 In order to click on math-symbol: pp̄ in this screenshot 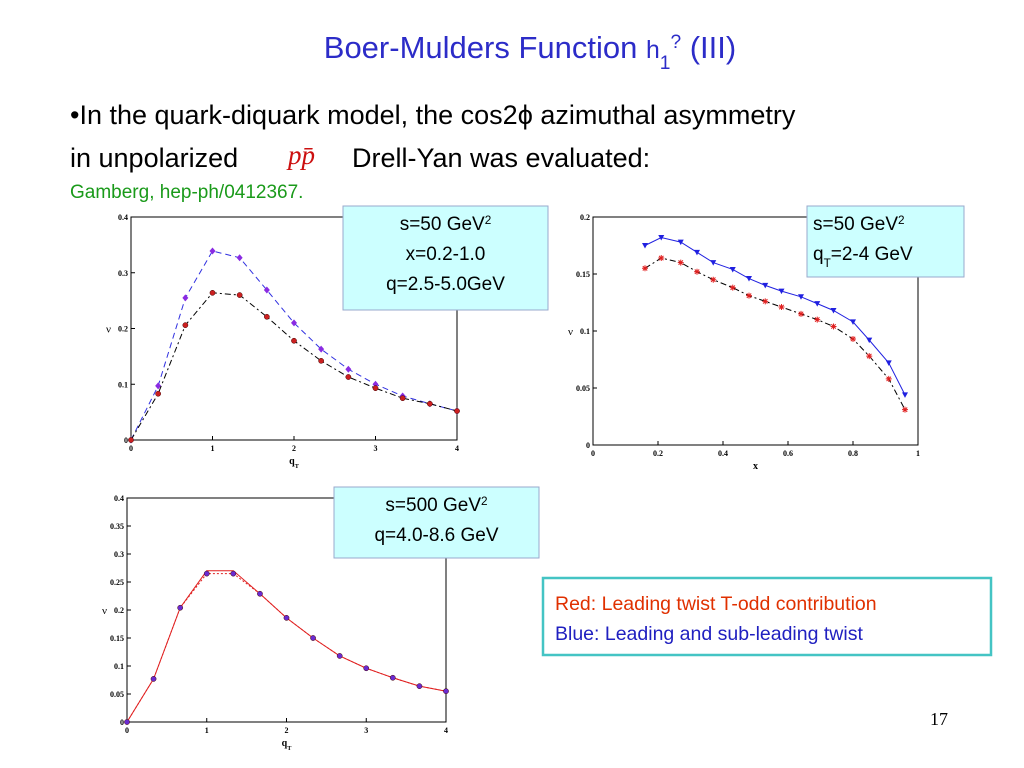, I will do `click(300, 155)`.